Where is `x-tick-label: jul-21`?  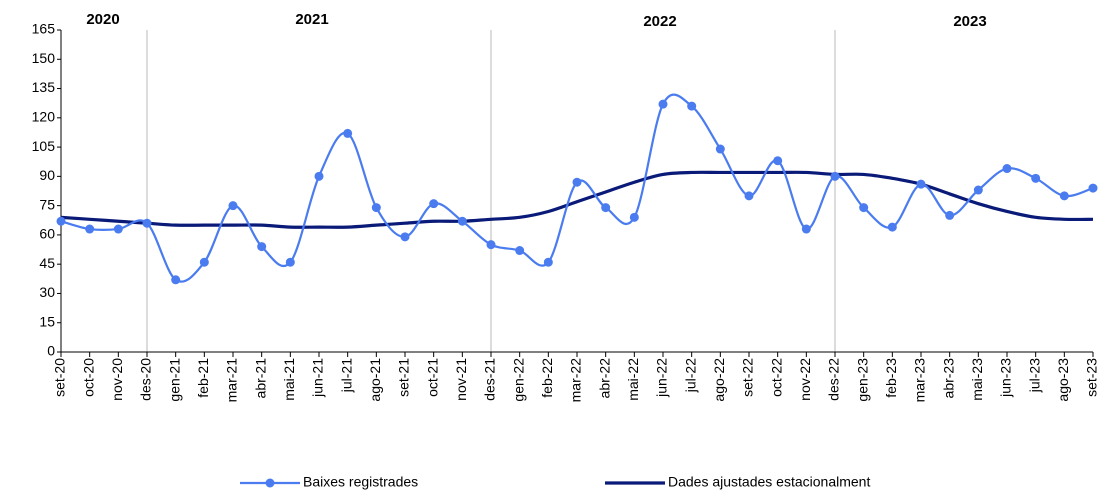
x-tick-label: jul-21 is located at coordinates (346, 375).